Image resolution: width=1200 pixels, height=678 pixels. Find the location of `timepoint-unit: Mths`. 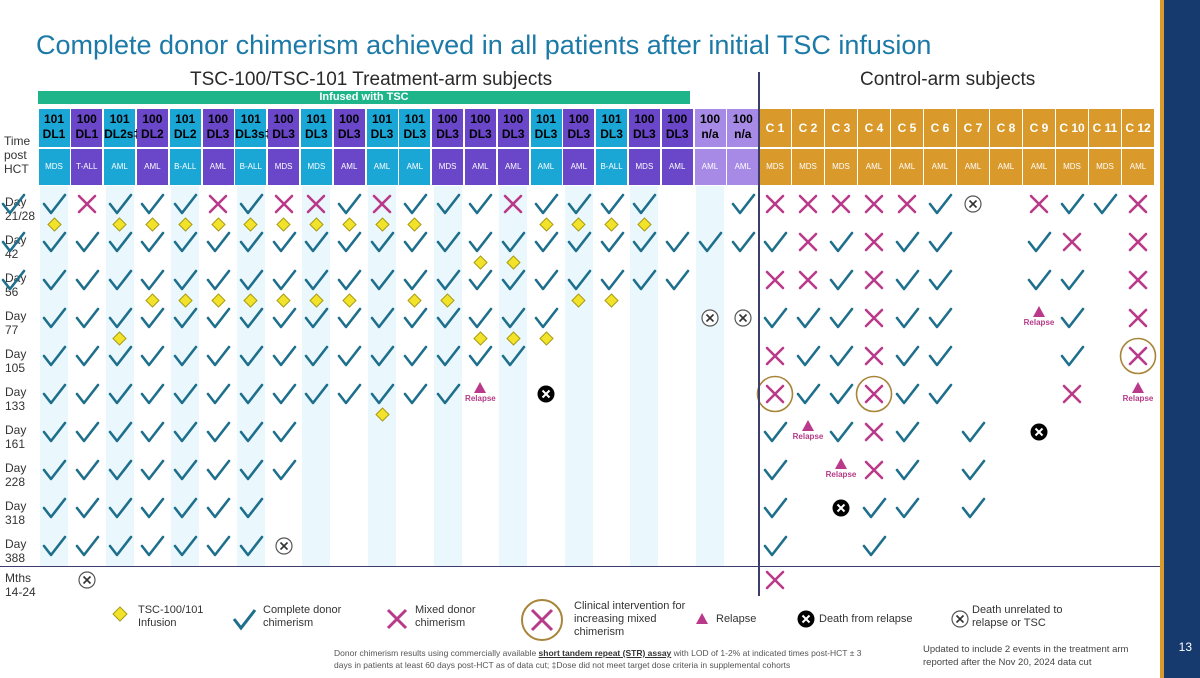

timepoint-unit: Mths is located at coordinates (18, 578).